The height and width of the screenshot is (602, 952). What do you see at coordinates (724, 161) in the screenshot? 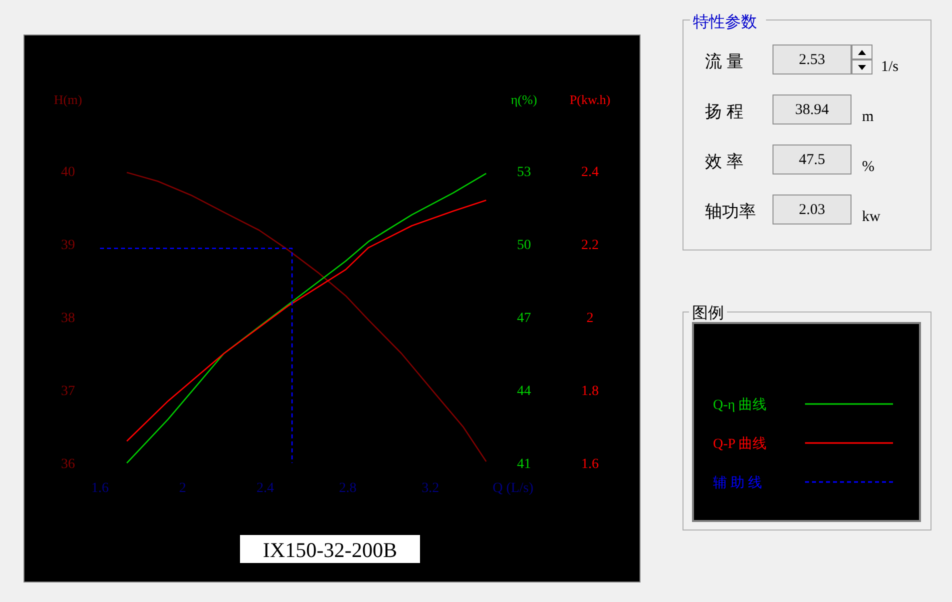
I see `text: 效 率` at bounding box center [724, 161].